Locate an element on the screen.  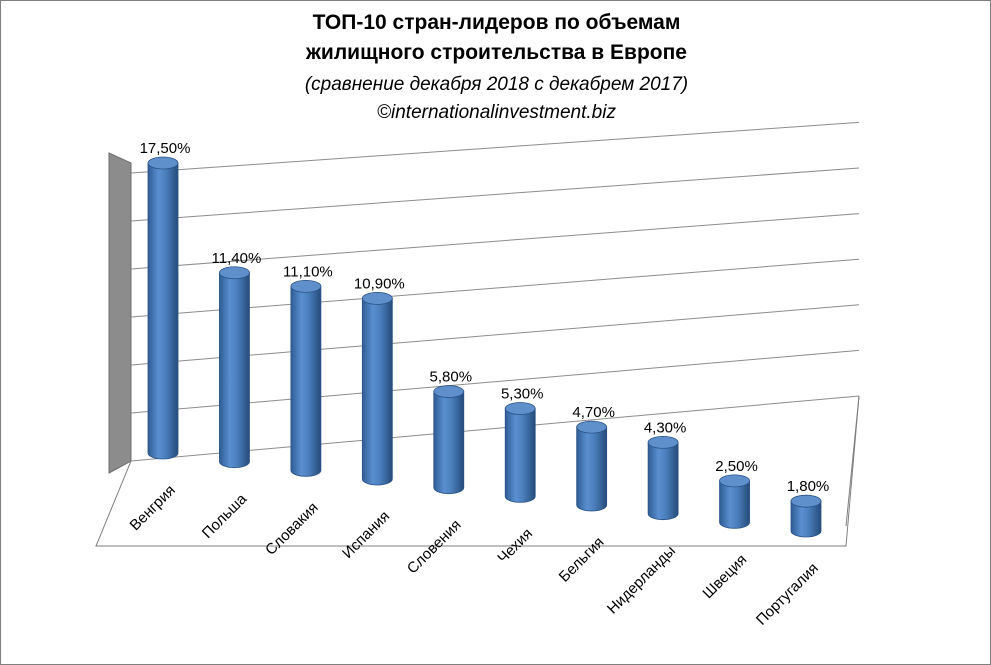
category-label-9: Швеция is located at coordinates (724, 576).